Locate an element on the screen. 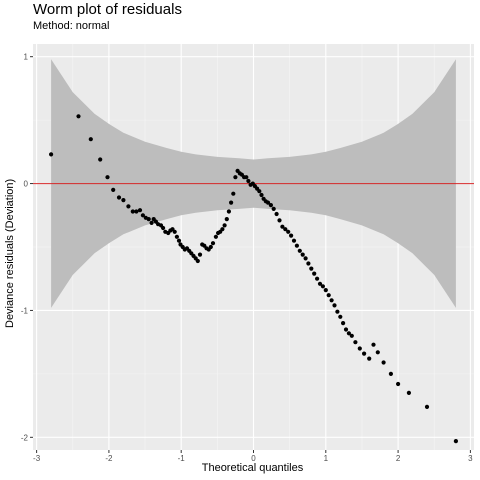 The width and height of the screenshot is (480, 480). x-tick-label: 0 is located at coordinates (253, 458).